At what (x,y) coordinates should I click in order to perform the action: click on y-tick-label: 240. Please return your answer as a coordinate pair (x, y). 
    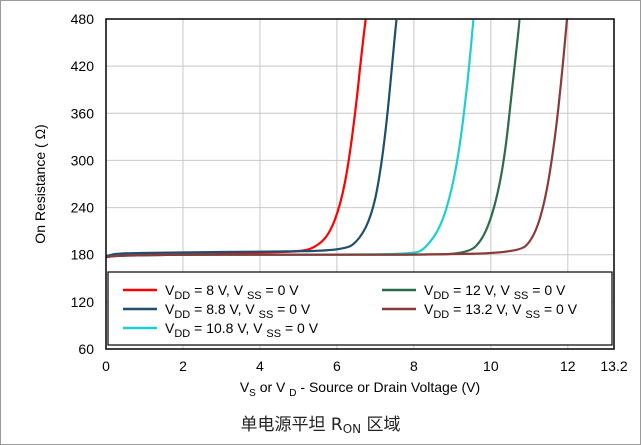
    Looking at the image, I should click on (83, 208).